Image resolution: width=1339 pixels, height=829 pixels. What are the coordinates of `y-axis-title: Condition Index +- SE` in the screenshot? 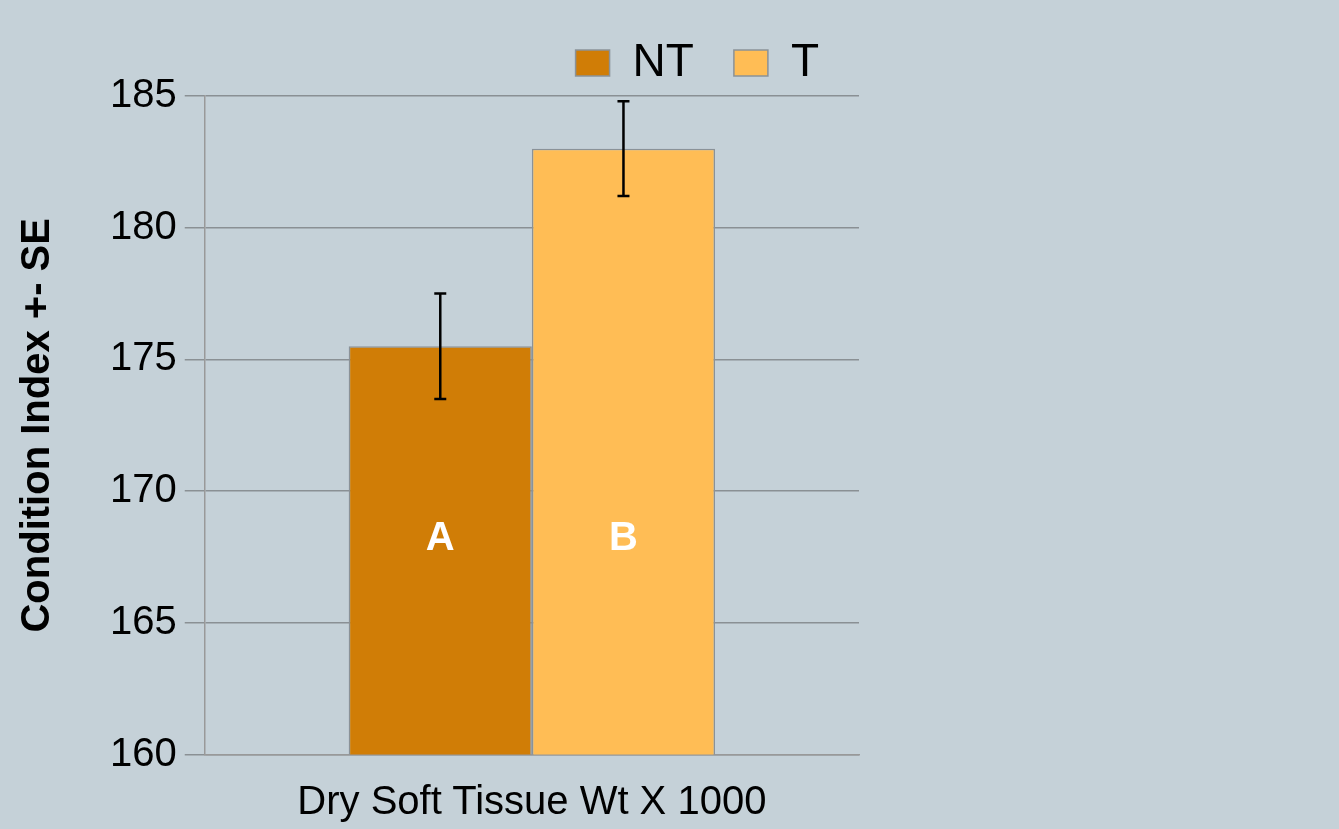 It's located at (35, 425).